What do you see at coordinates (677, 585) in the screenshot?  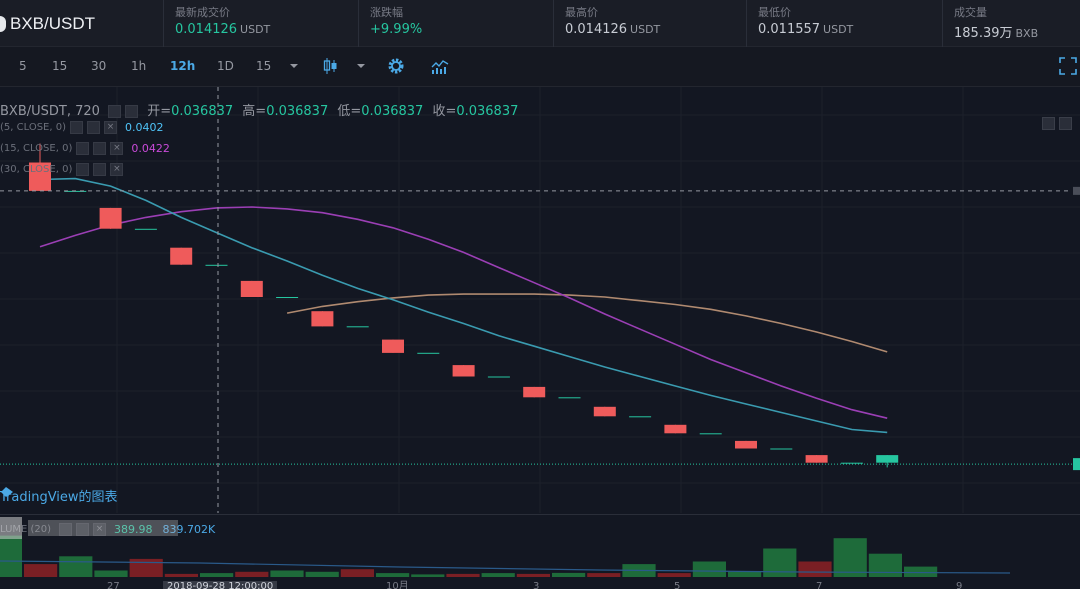 I see `x-axis-label: 5` at bounding box center [677, 585].